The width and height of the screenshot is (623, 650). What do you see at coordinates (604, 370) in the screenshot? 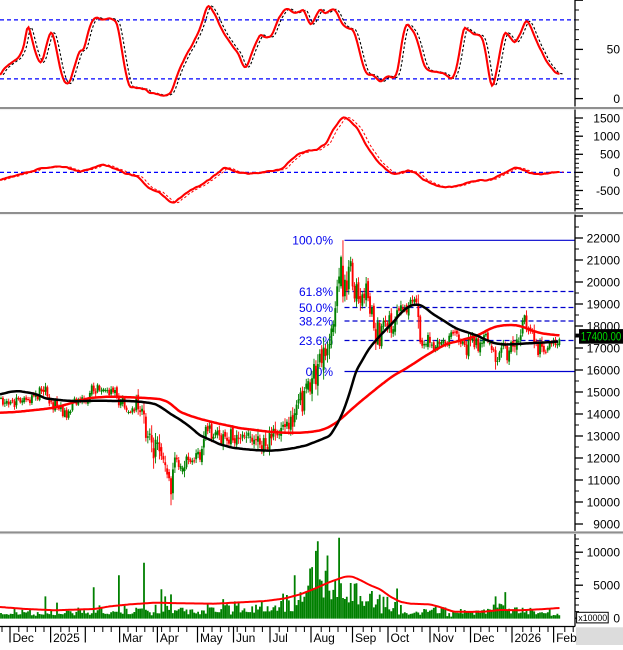
I see `svg-text: 16000` at bounding box center [604, 370].